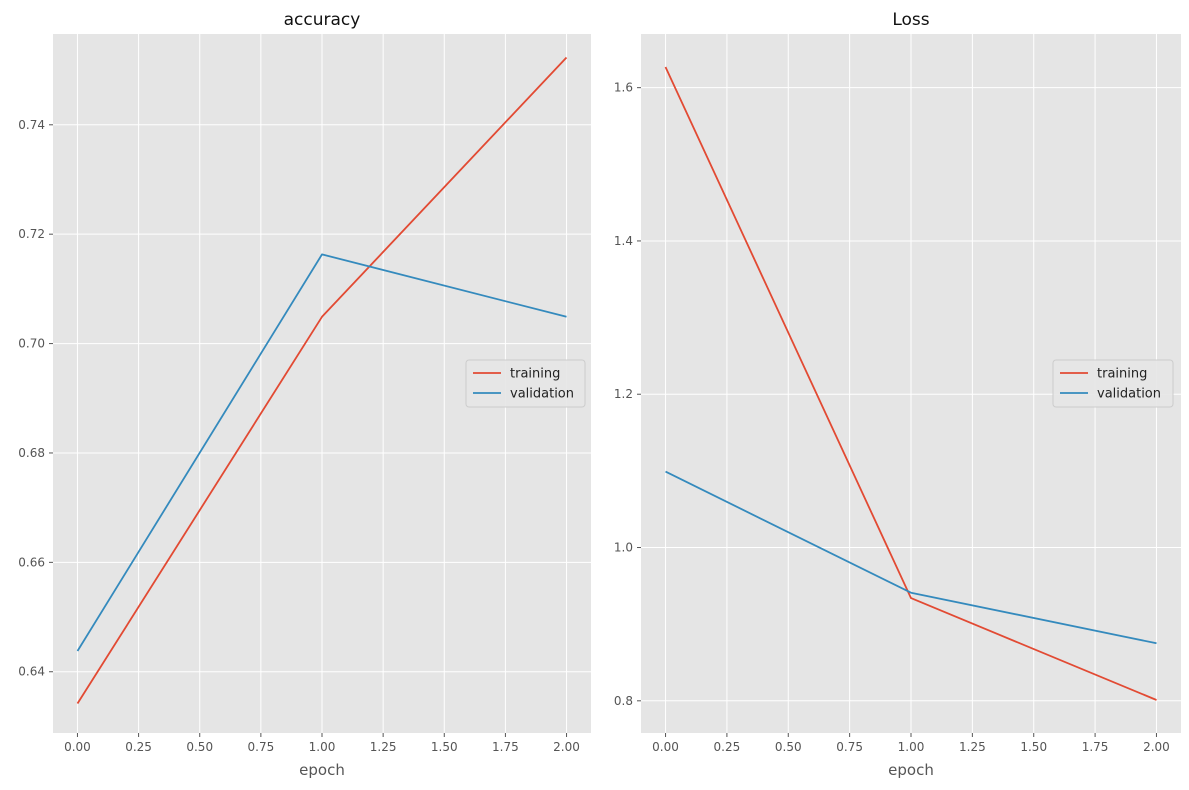  Describe the element at coordinates (911, 557) in the screenshot. I see `series-line-validation` at that location.